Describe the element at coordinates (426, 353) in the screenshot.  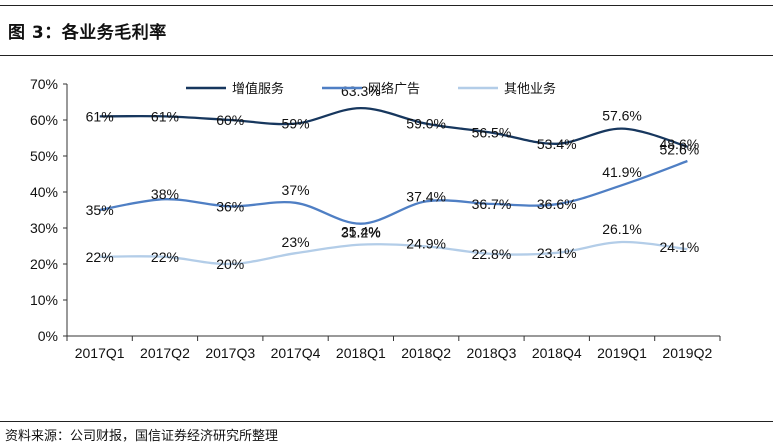
I see `x-tick-label: 2018Q2` at that location.